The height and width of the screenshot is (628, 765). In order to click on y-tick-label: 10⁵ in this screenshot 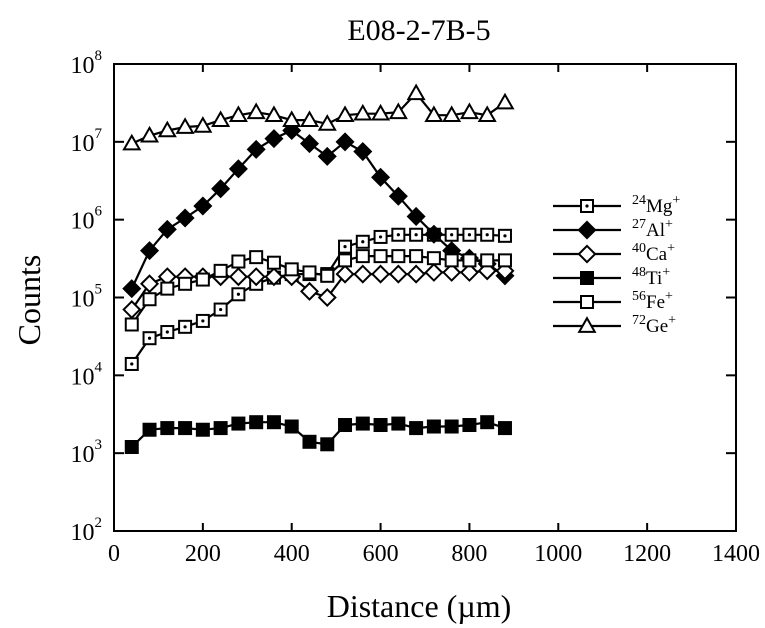, I will do `click(87, 297)`.